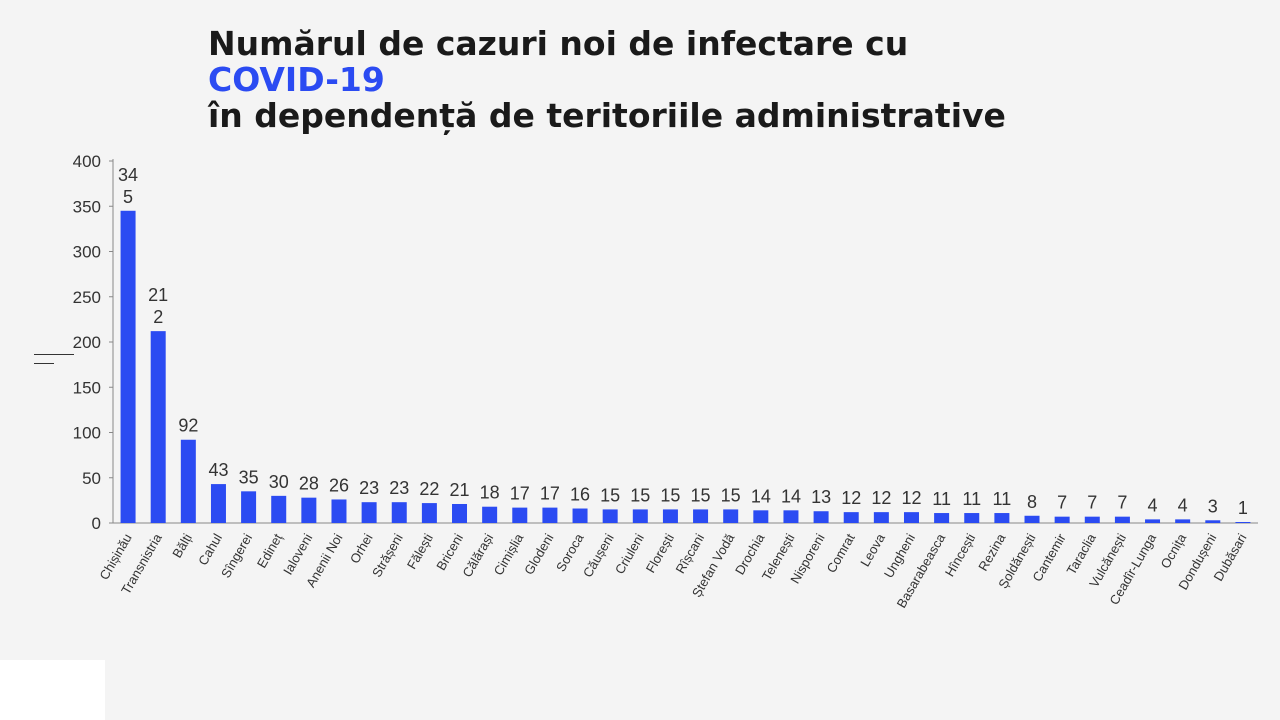 The width and height of the screenshot is (1280, 720). What do you see at coordinates (841, 553) in the screenshot?
I see `x-tick-label: Comrat` at bounding box center [841, 553].